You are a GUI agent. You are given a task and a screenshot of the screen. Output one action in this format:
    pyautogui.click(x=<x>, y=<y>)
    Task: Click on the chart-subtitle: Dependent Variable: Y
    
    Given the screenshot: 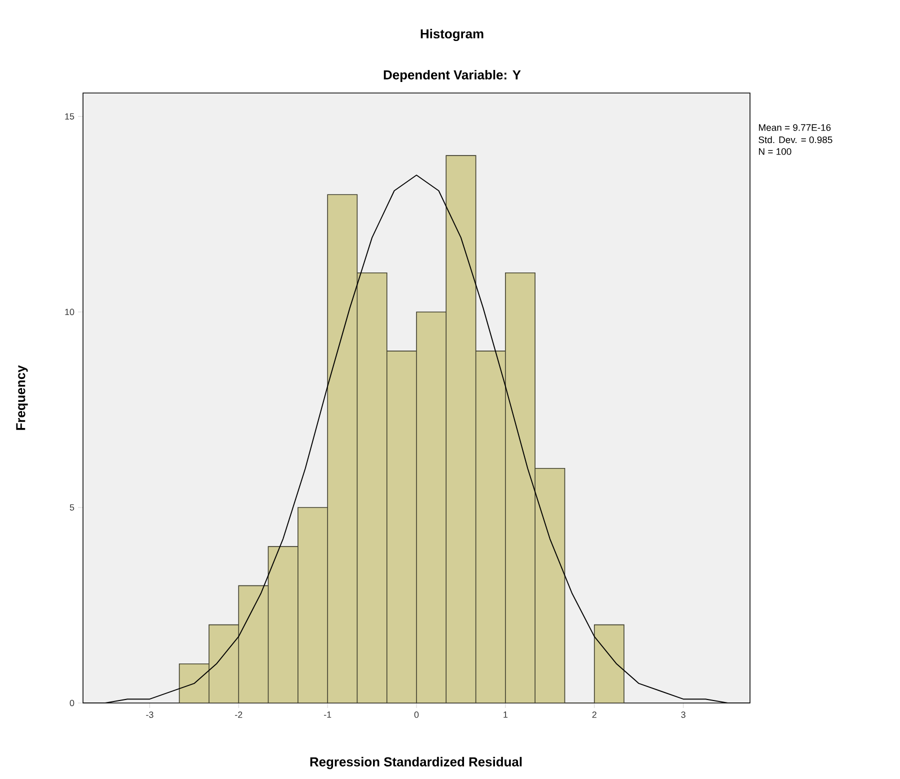 What is the action you would take?
    pyautogui.click(x=452, y=76)
    